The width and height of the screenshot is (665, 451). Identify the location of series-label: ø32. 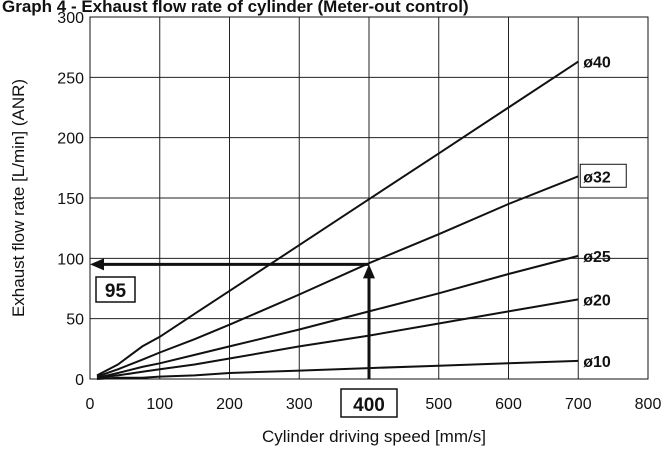
(597, 177).